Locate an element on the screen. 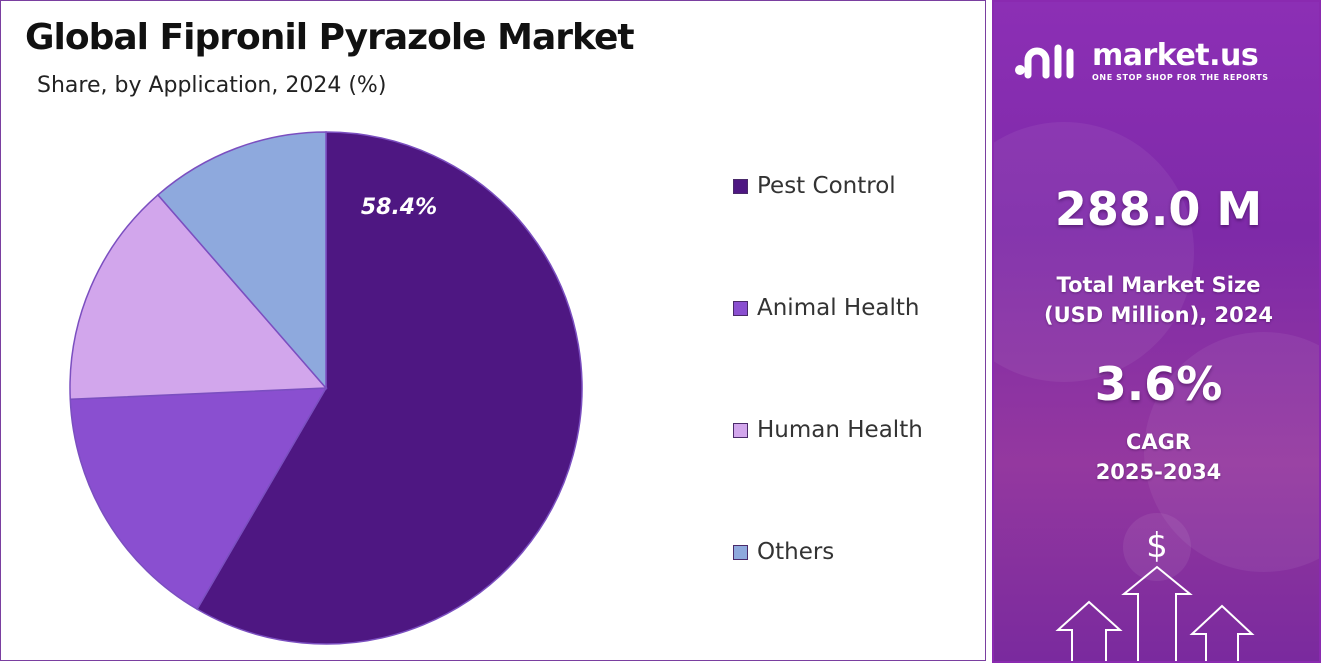 The width and height of the screenshot is (1321, 663). data-label-pest-control: 58.4% is located at coordinates (399, 207).